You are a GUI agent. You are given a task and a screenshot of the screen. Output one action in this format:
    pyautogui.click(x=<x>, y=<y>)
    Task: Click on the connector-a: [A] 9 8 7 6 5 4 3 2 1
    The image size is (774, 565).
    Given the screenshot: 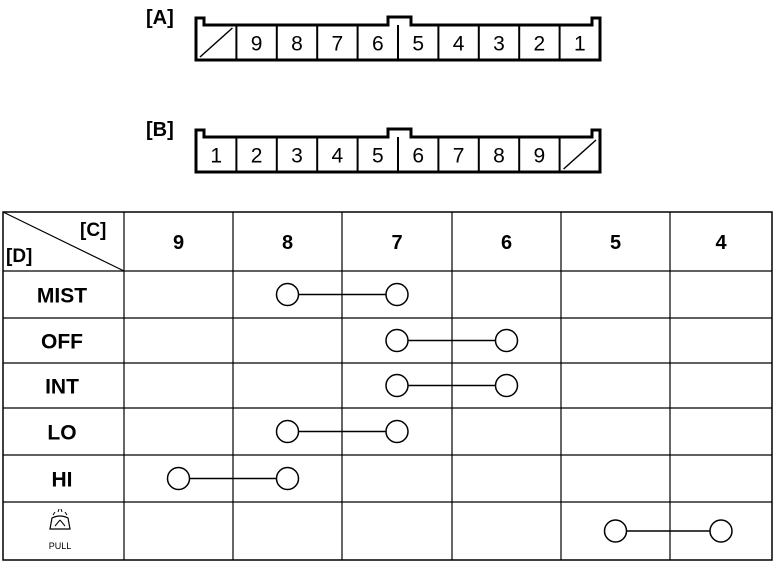 What is the action you would take?
    pyautogui.click(x=374, y=34)
    